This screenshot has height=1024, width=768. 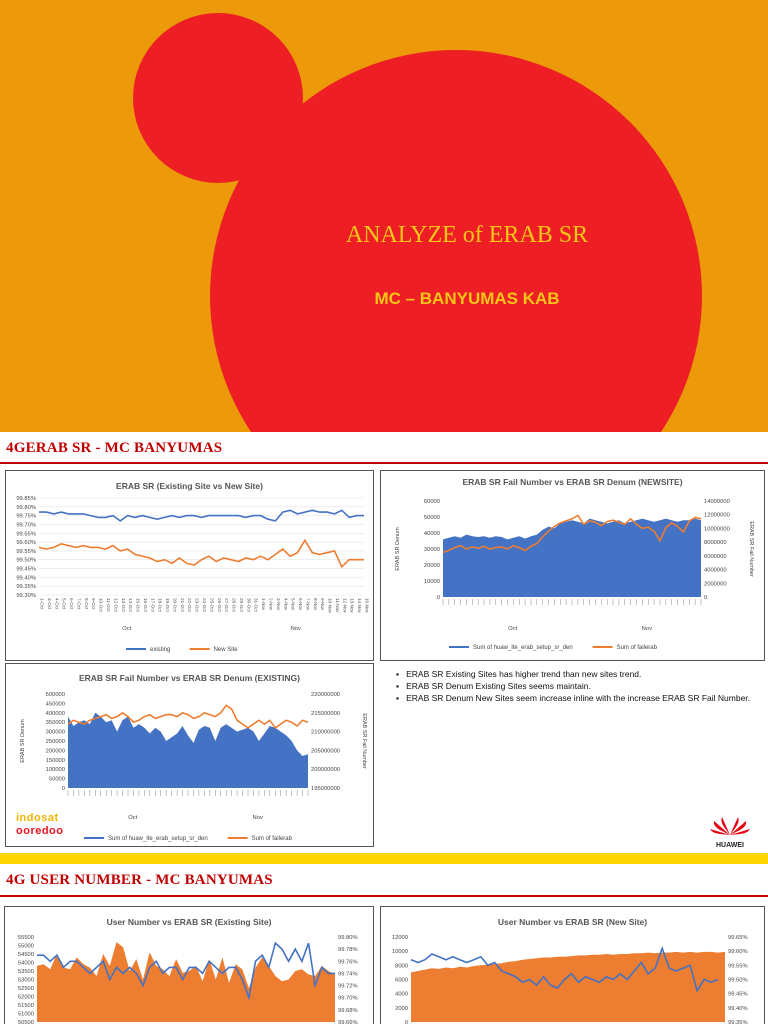 What do you see at coordinates (26, 587) in the screenshot?
I see `y-tick-label: 99.35%` at bounding box center [26, 587].